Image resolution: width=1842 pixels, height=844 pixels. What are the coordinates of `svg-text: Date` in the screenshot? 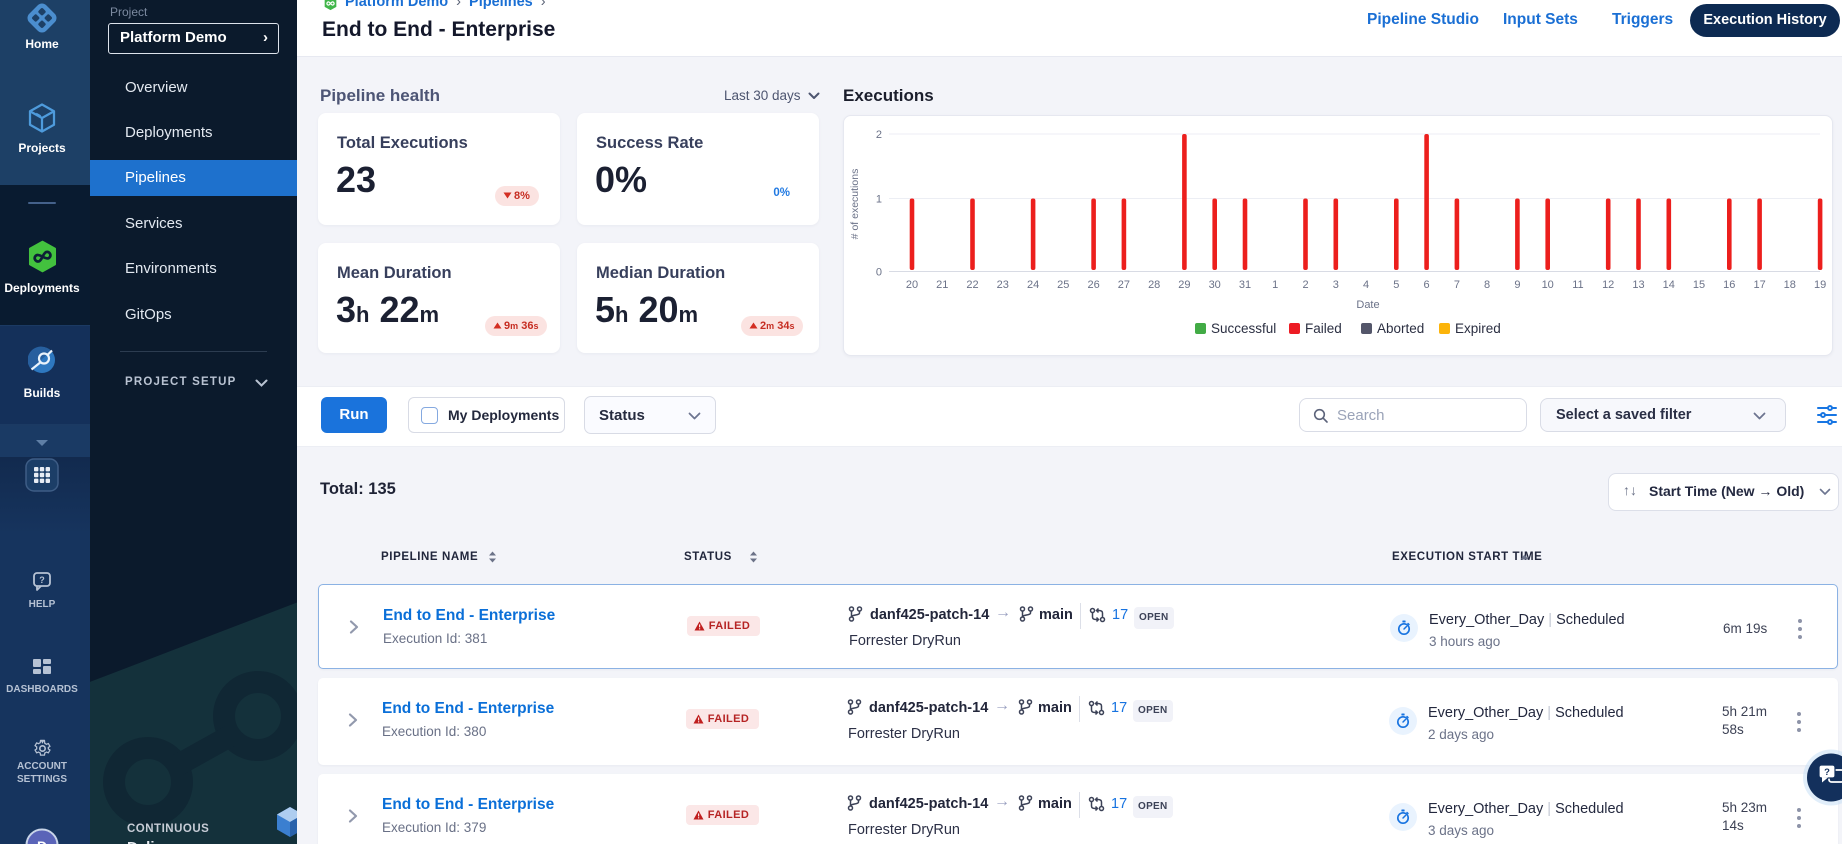 It's located at (1367, 305).